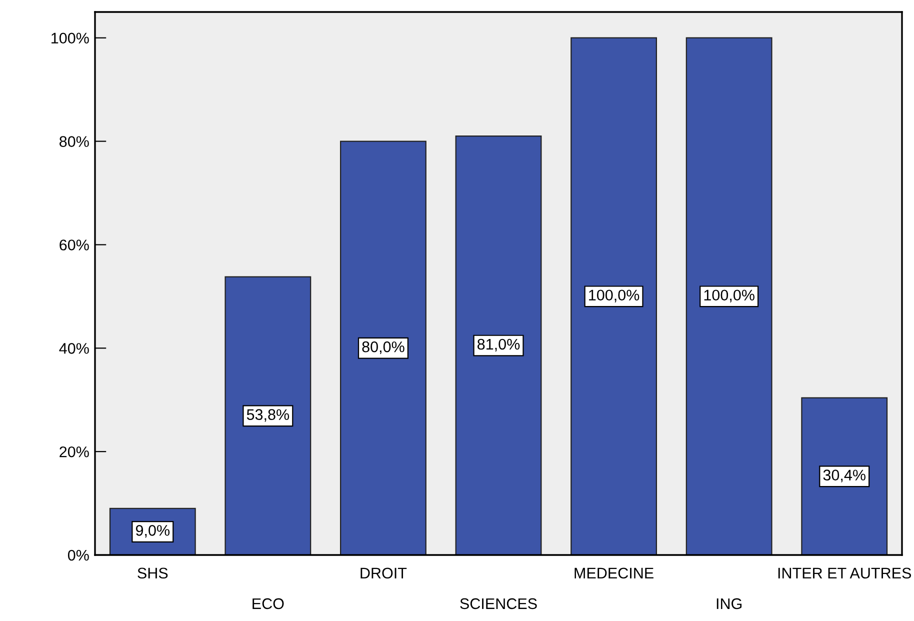 The width and height of the screenshot is (914, 621). I want to click on data-label: 9,0%, so click(153, 531).